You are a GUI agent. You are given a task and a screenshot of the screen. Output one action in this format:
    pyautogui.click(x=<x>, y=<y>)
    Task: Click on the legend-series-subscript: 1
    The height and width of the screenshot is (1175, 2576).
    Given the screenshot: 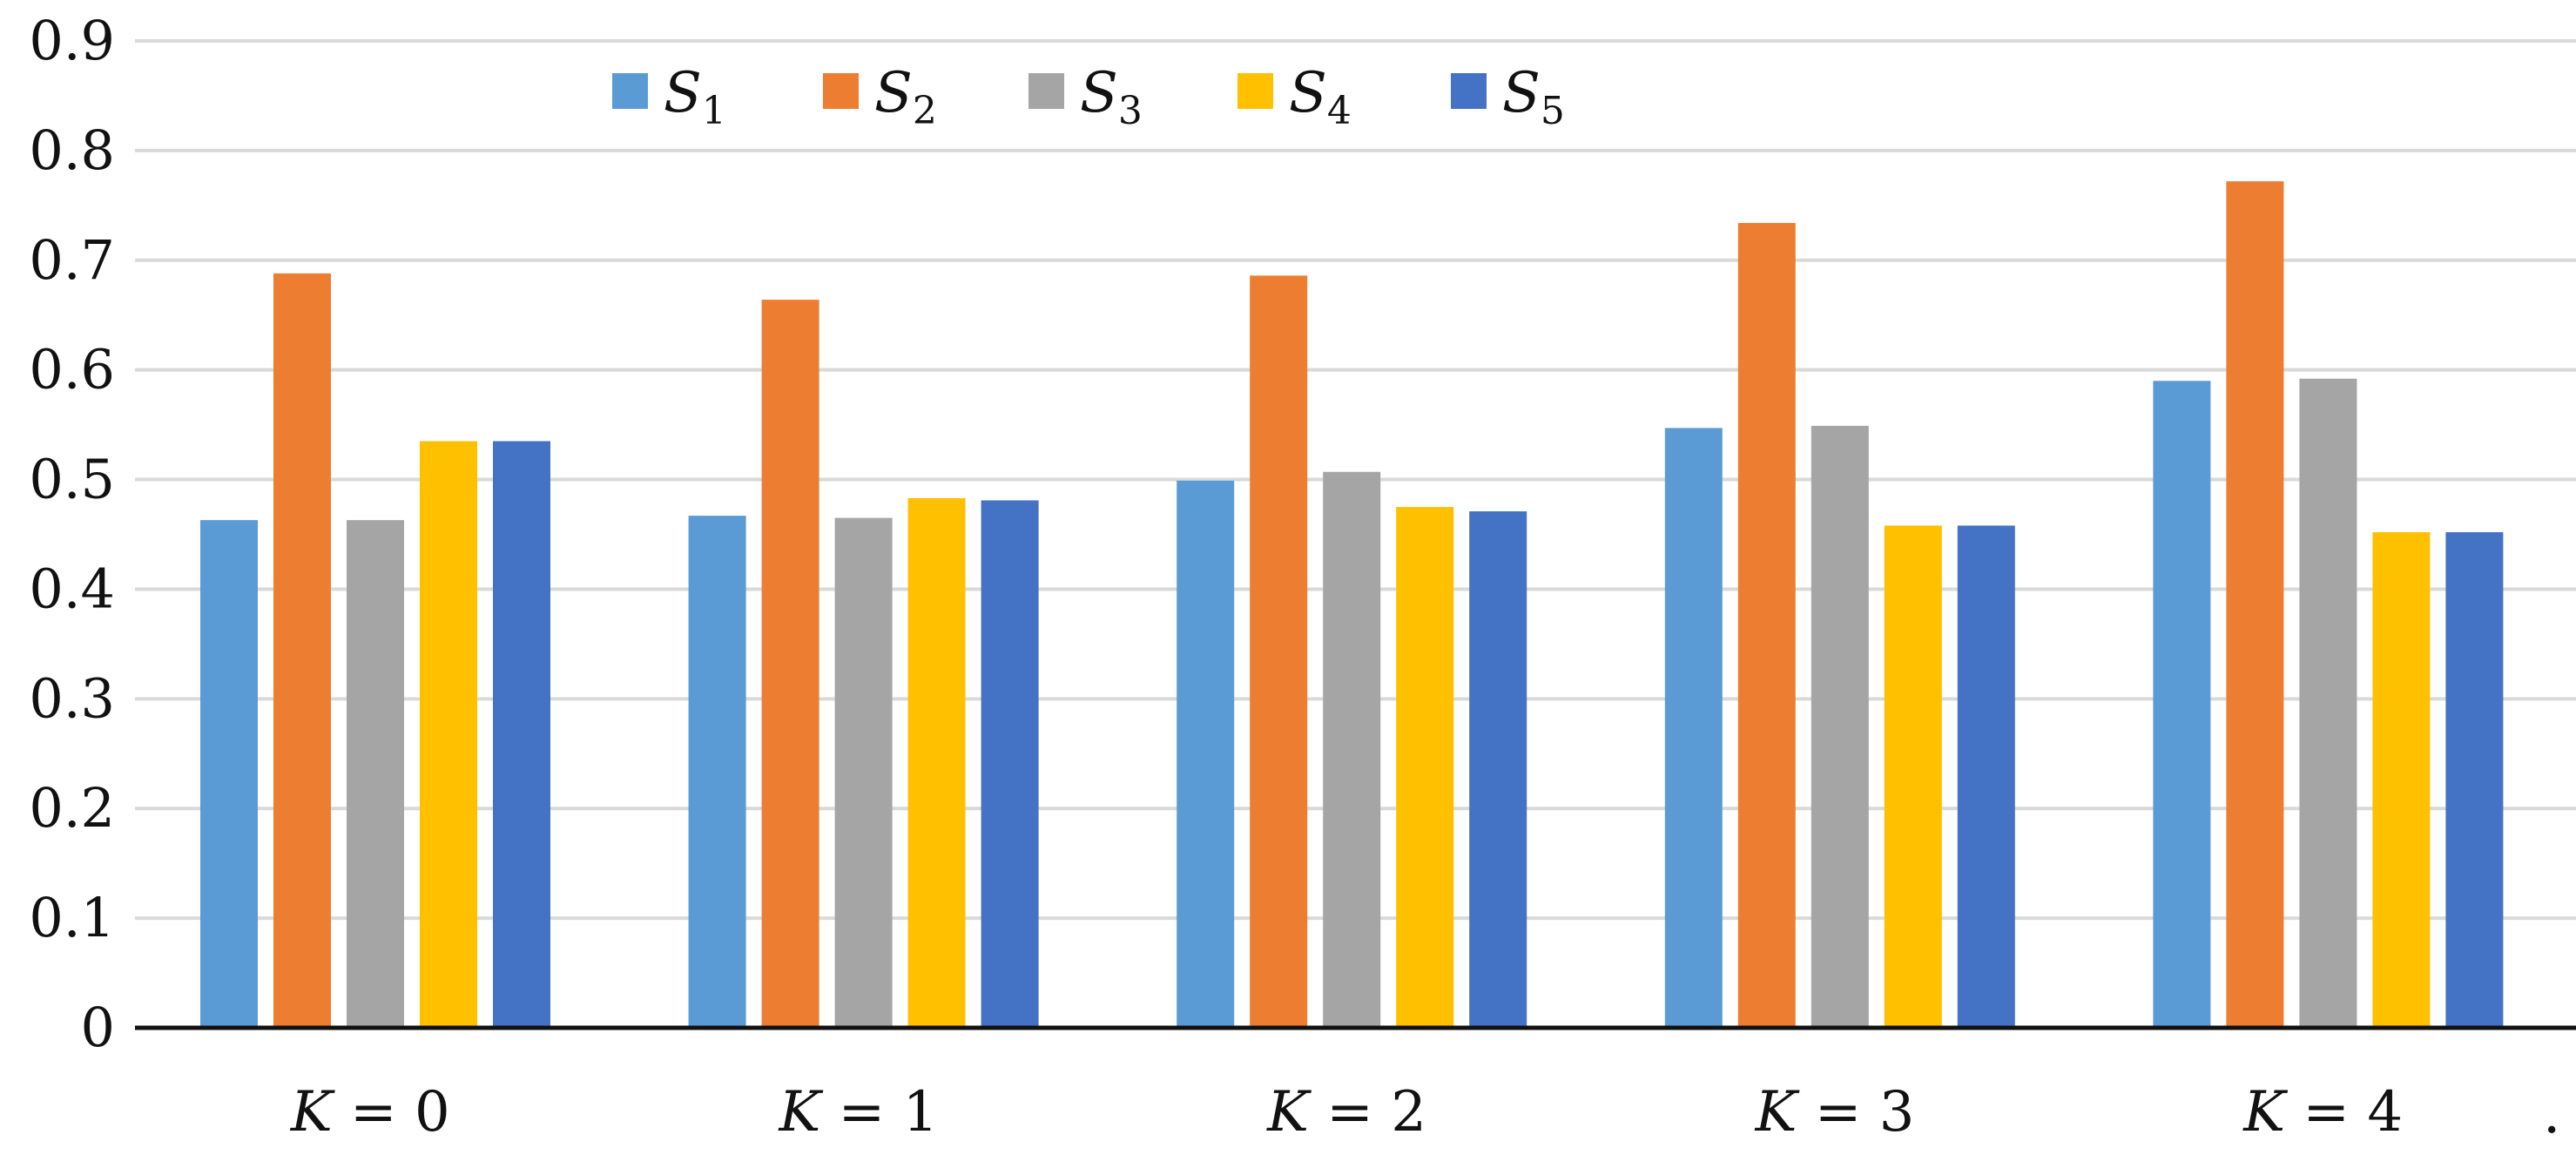 What is the action you would take?
    pyautogui.click(x=714, y=111)
    